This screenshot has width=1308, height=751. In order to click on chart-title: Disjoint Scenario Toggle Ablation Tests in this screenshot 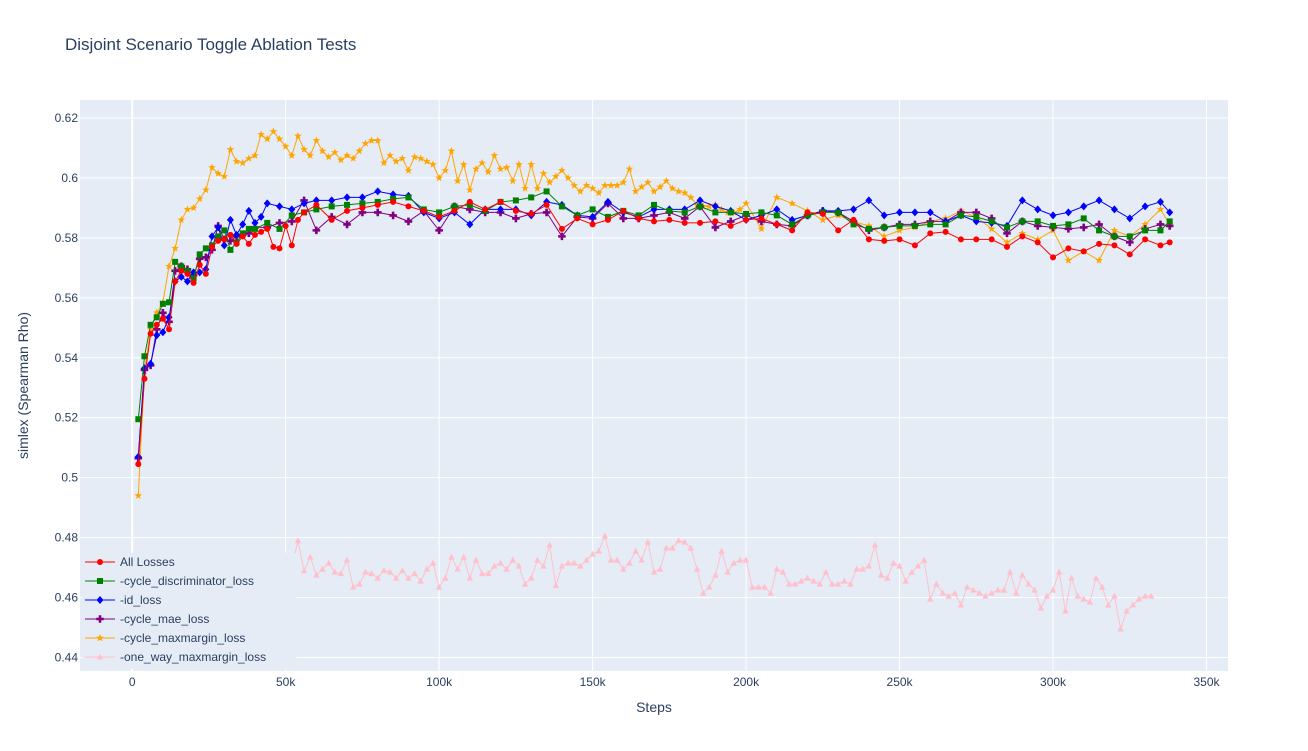, I will do `click(210, 44)`.